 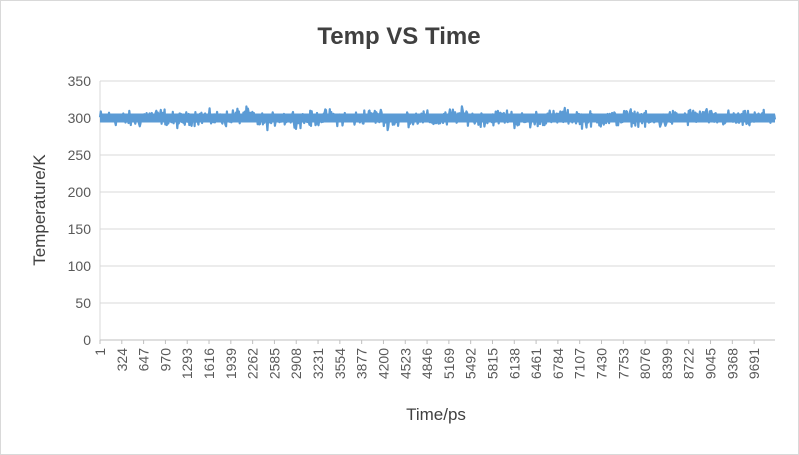 I want to click on x-tick-label: 8076, so click(x=645, y=363).